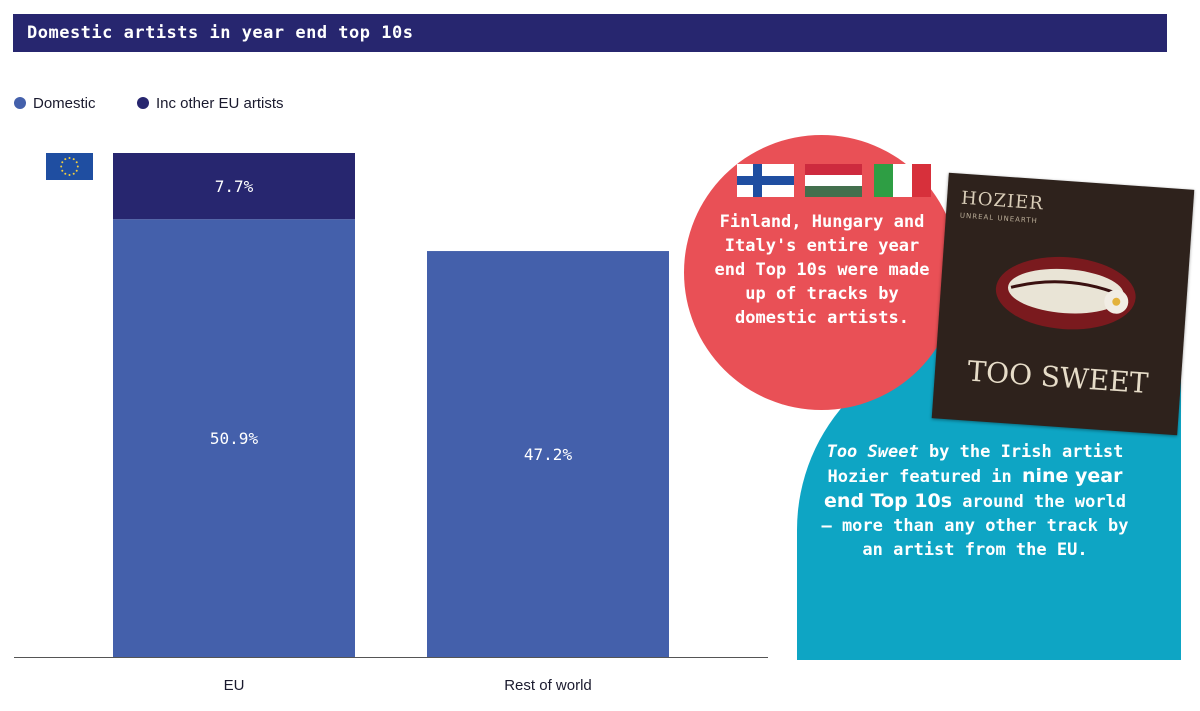 This screenshot has height=711, width=1200. Describe the element at coordinates (234, 685) in the screenshot. I see `x-tick-label: EU` at that location.